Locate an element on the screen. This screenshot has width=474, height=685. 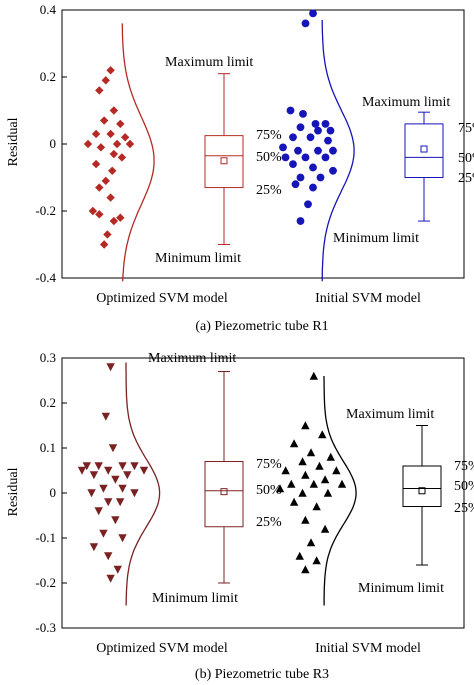
y-tick-label: 0 is located at coordinates (53, 492).